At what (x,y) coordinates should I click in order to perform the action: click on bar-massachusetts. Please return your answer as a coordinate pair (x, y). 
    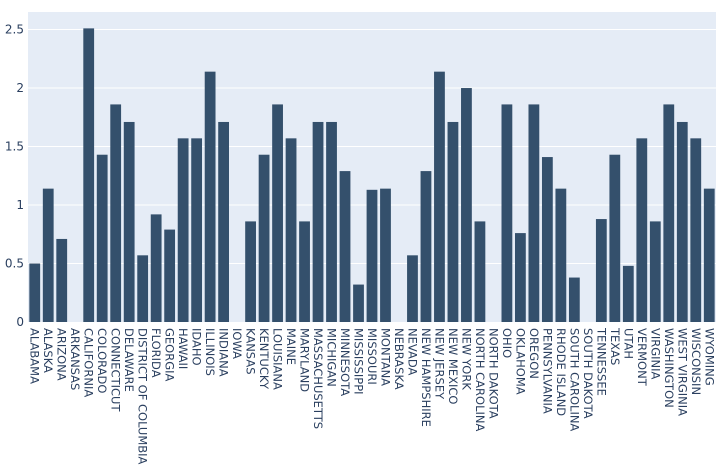
    Looking at the image, I should click on (318, 221).